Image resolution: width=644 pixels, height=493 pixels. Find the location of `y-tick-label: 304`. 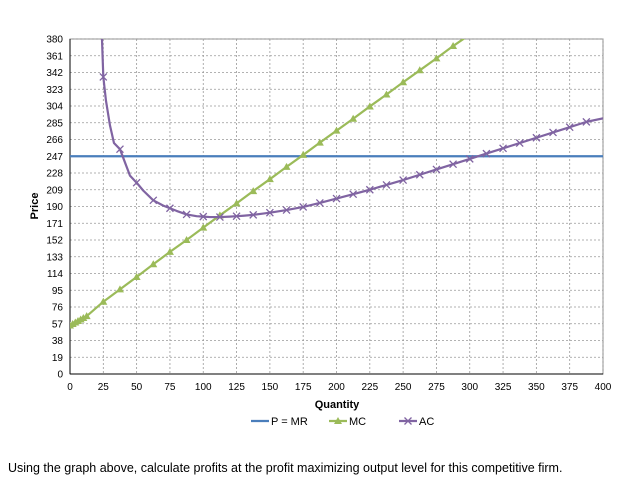

y-tick-label: 304 is located at coordinates (54, 107).